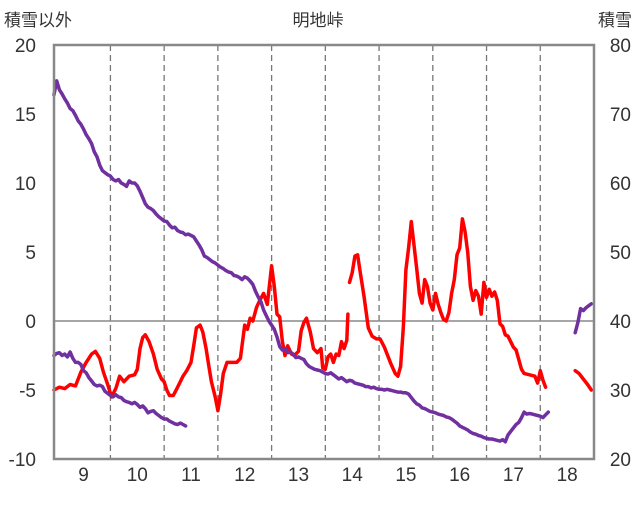 The image size is (636, 505). I want to click on right-tick-label-0: 20, so click(620, 460).